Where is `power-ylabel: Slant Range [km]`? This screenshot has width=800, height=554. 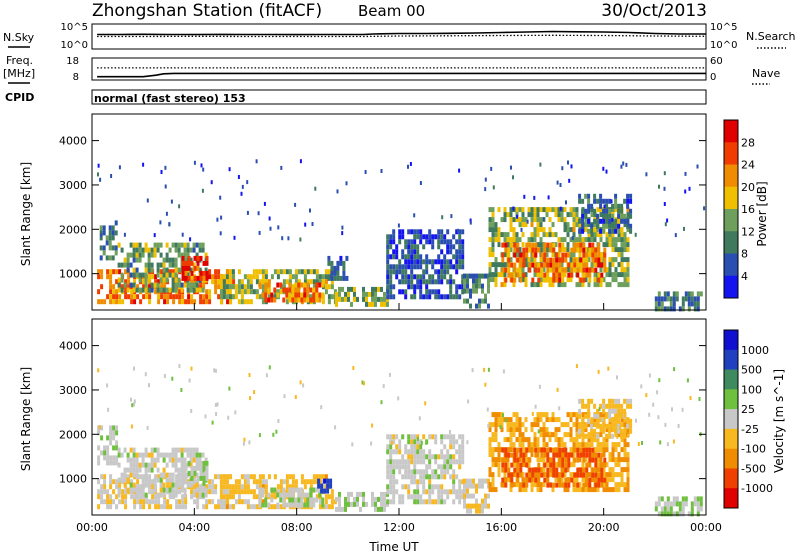
power-ylabel: Slant Range [km] is located at coordinates (26, 214).